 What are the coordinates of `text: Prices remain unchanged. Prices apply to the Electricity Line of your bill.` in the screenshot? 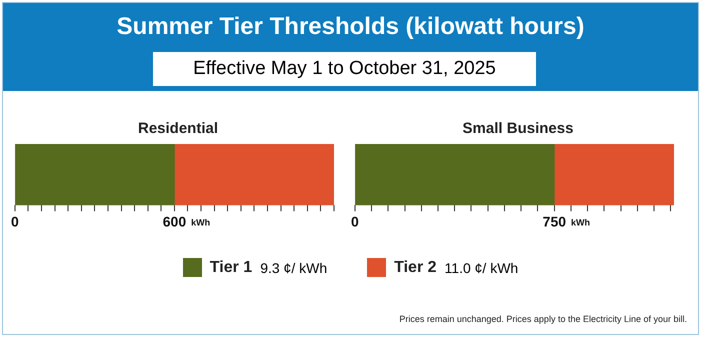 It's located at (543, 319).